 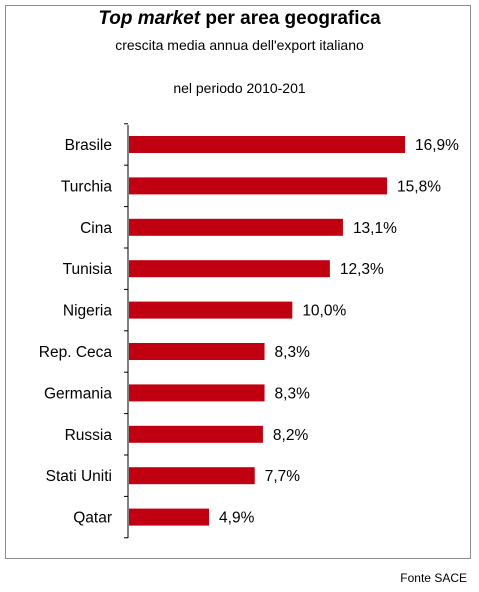 I want to click on category-label-8: Stati Uniti, so click(x=79, y=476).